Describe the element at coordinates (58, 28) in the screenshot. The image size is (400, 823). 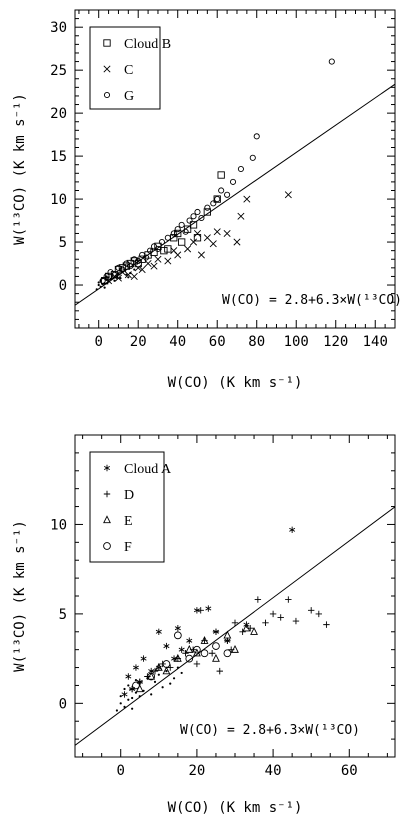
I see `y-tick-label: 30` at that location.